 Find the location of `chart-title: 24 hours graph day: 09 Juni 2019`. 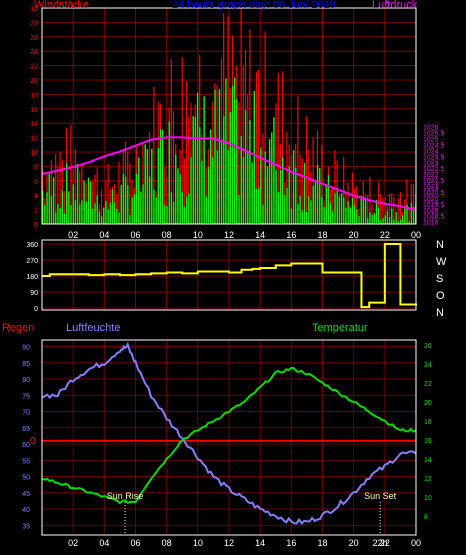

chart-title: 24 hours graph day: 09 Juni 2019 is located at coordinates (254, 5).